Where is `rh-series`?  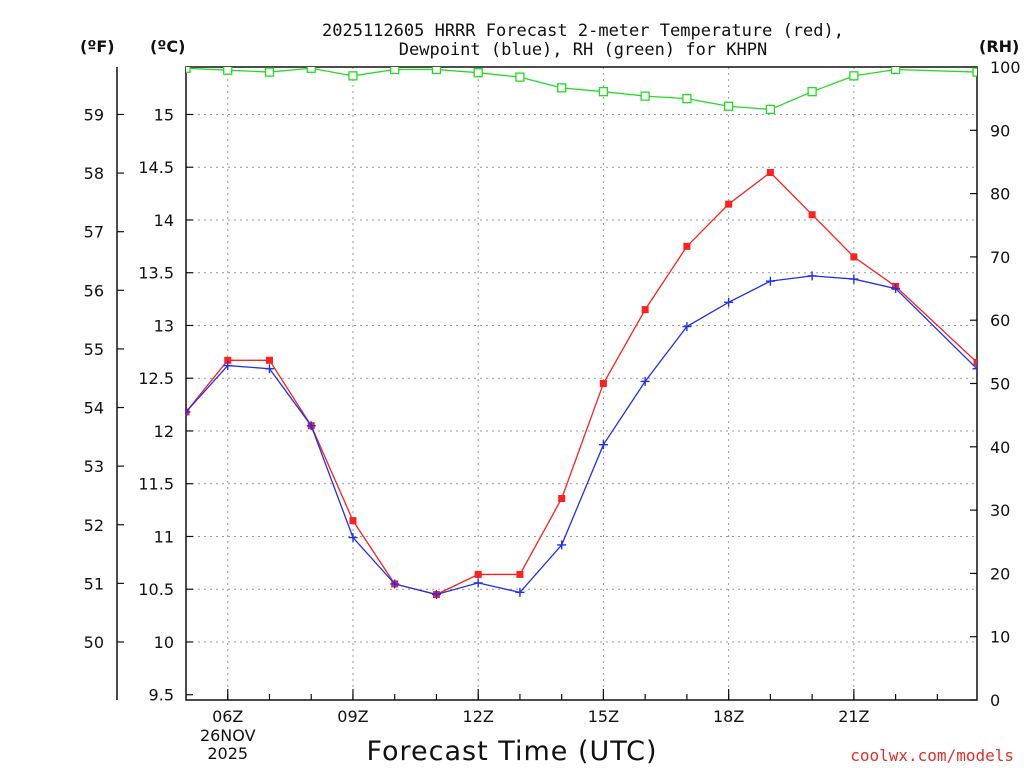 rh-series is located at coordinates (581, 91).